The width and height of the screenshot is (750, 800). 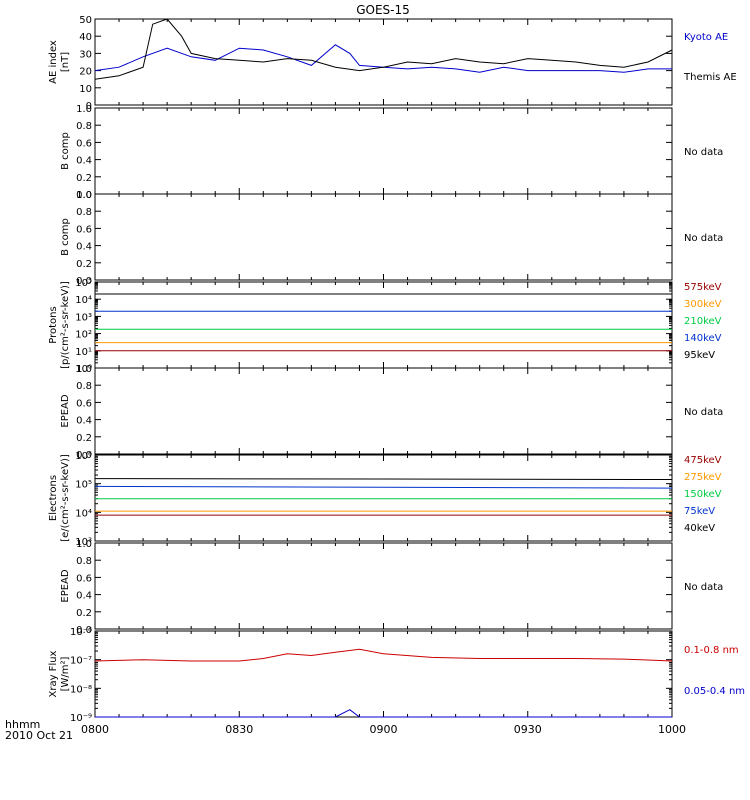 I want to click on time-axis-date: 2010 Oct 21, so click(x=39, y=735).